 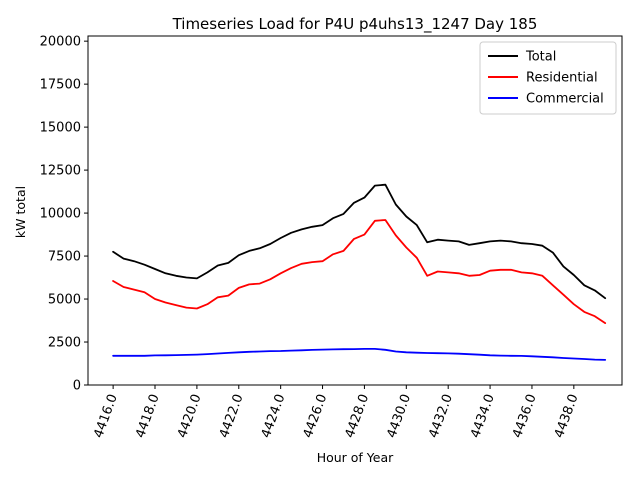 What do you see at coordinates (60, 42) in the screenshot?
I see `y-tick-label: 20000` at bounding box center [60, 42].